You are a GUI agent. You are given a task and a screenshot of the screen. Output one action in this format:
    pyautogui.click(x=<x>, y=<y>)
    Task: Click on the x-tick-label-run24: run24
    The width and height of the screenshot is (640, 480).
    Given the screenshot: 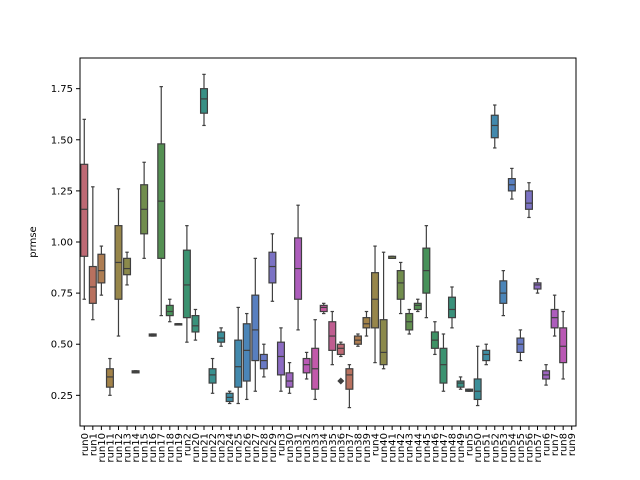 What is the action you would take?
    pyautogui.click(x=230, y=448)
    